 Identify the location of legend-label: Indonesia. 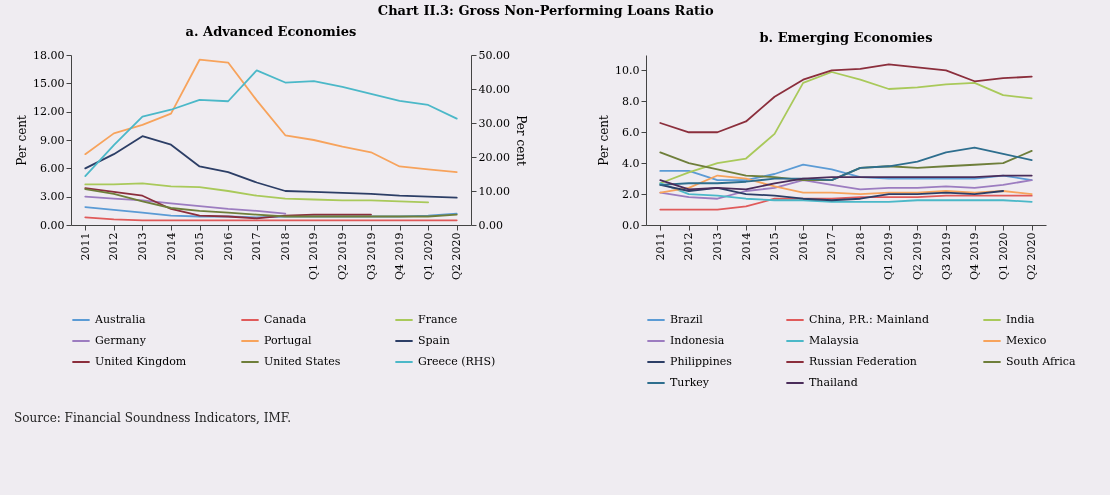
(697, 340).